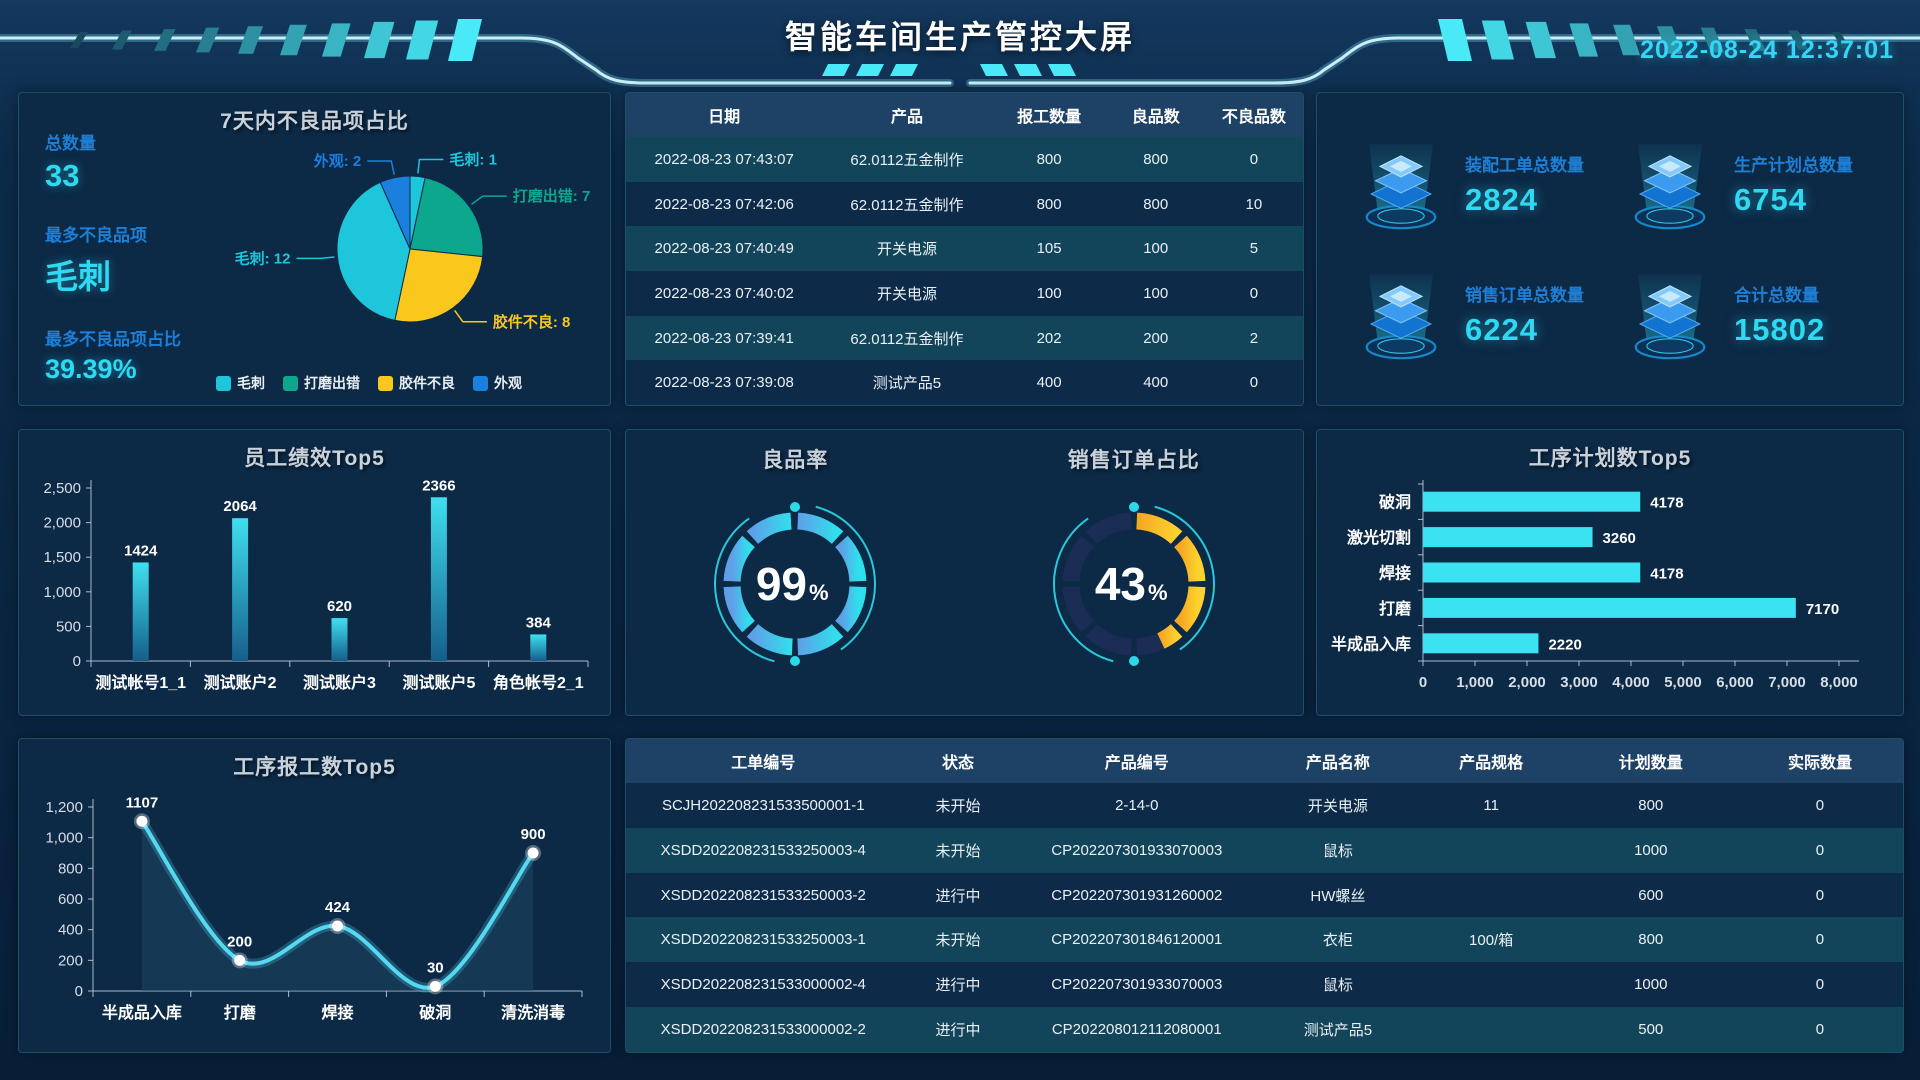 The height and width of the screenshot is (1080, 1920). Describe the element at coordinates (907, 205) in the screenshot. I see `table-cell: 62.0112五金制作` at that location.